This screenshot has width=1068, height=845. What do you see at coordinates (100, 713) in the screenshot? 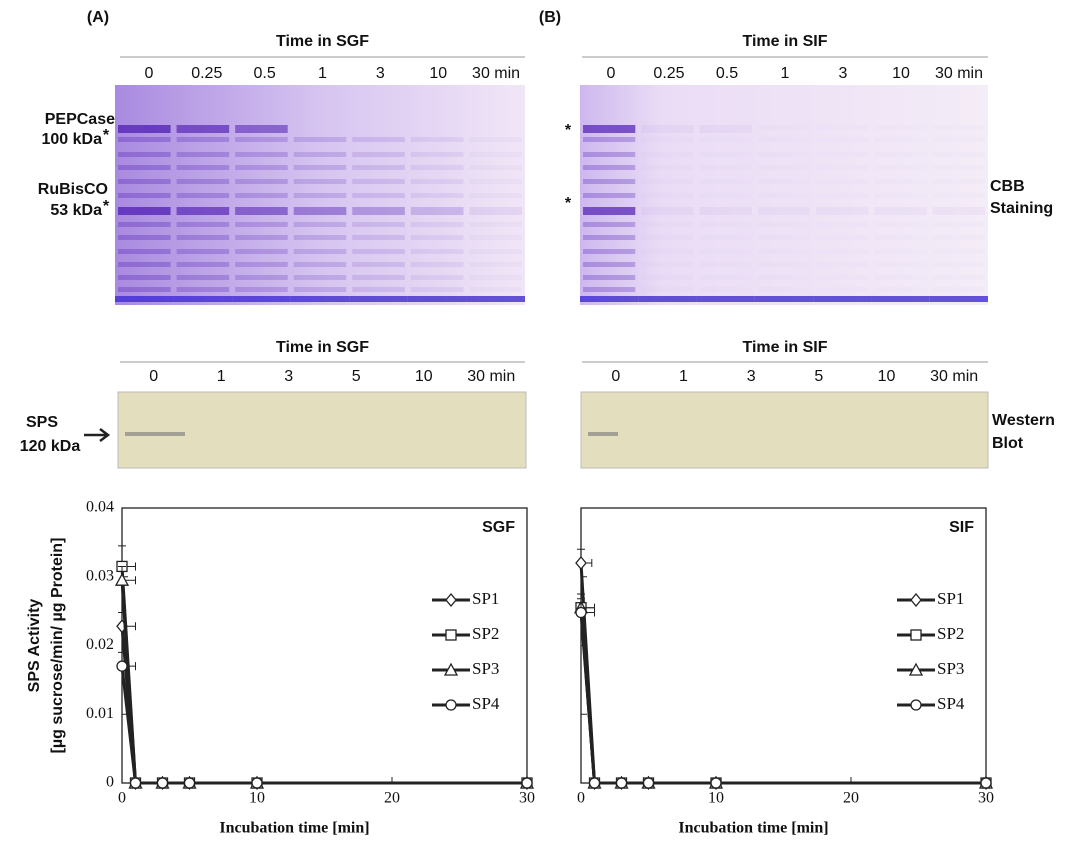
I see `y-tick-label: 0.01` at bounding box center [100, 713].